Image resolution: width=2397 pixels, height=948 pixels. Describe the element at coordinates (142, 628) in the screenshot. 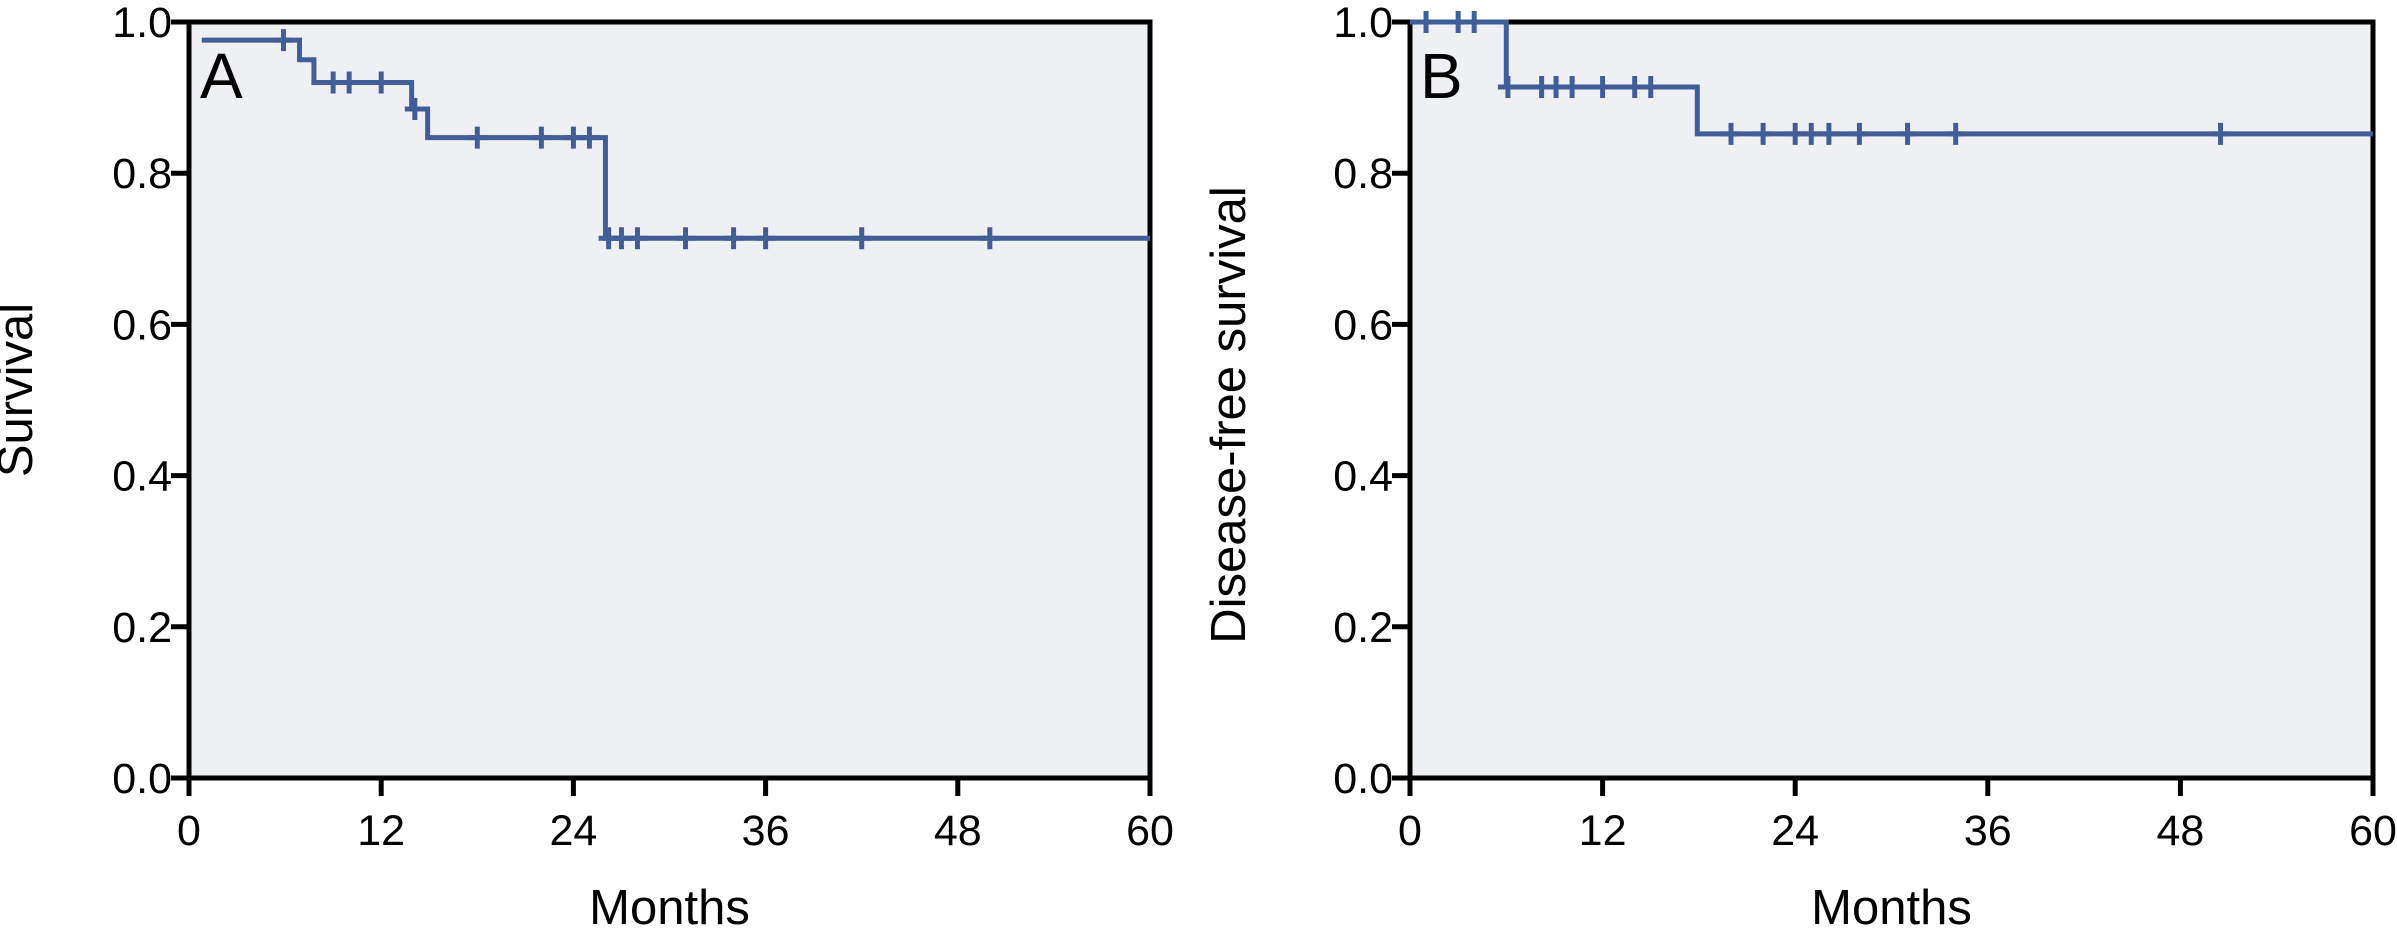

I see `y-tick-label-a: 0.2` at that location.